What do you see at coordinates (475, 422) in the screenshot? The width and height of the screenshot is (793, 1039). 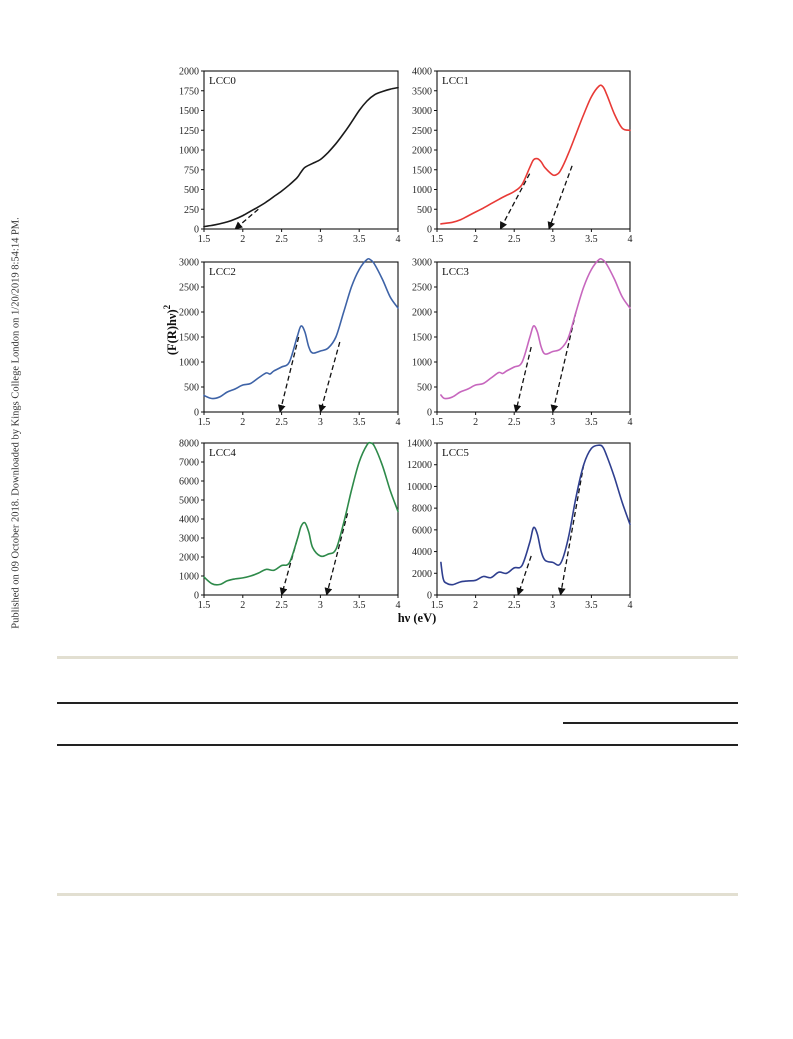 I see `x-tick-label-lcc3-1: 2` at bounding box center [475, 422].